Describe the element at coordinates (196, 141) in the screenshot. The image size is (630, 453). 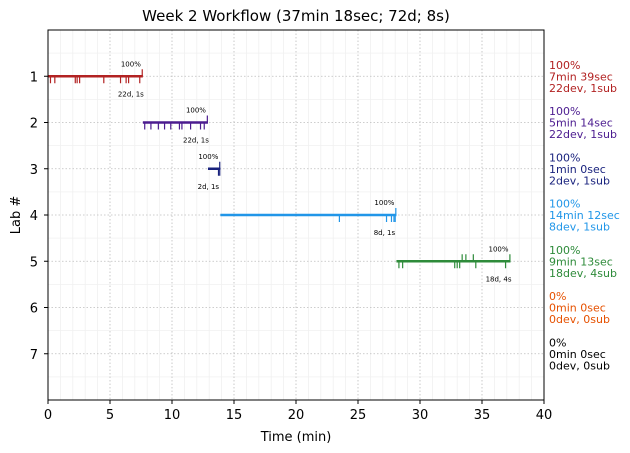
I see `lab-2-counts-label: 22d, 1s` at that location.